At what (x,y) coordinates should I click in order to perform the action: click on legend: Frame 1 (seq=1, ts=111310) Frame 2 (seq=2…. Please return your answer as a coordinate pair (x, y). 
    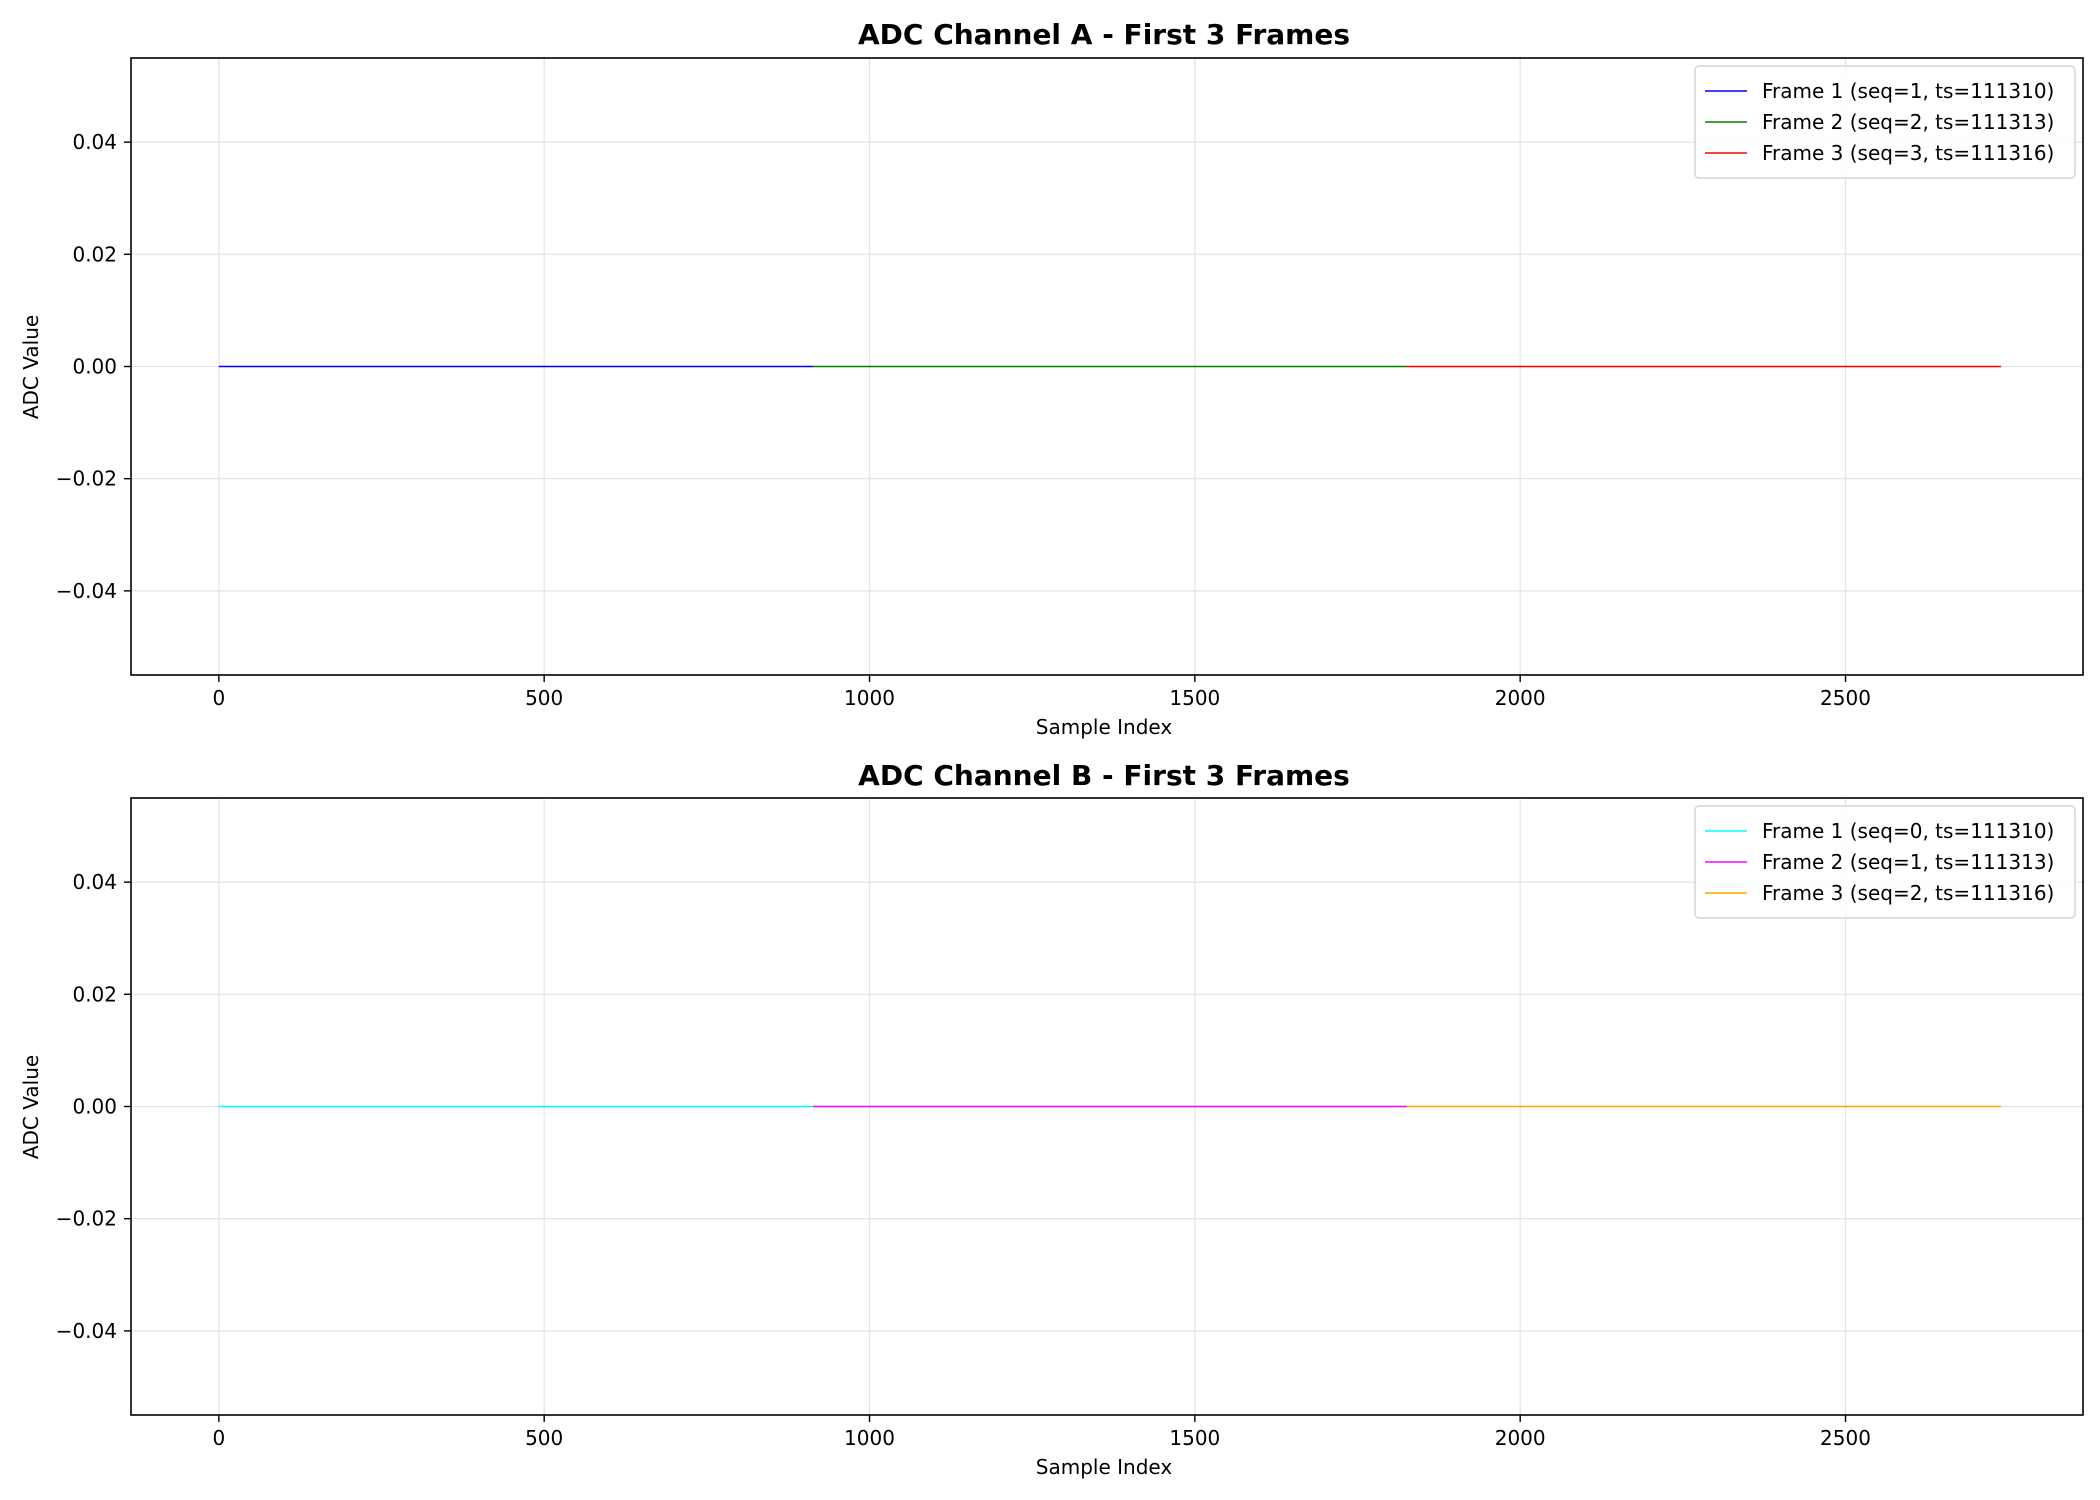
    Looking at the image, I should click on (1885, 122).